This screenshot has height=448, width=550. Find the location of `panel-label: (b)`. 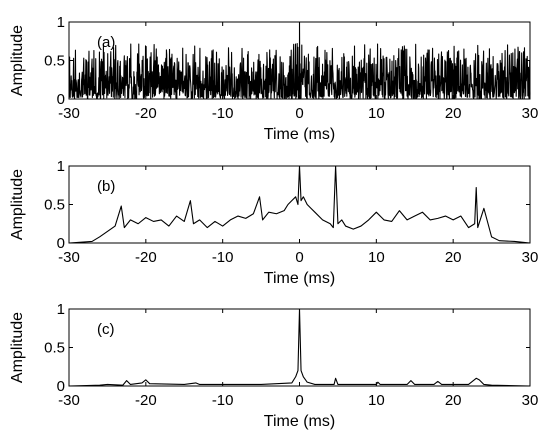

panel-label: (b) is located at coordinates (106, 186).